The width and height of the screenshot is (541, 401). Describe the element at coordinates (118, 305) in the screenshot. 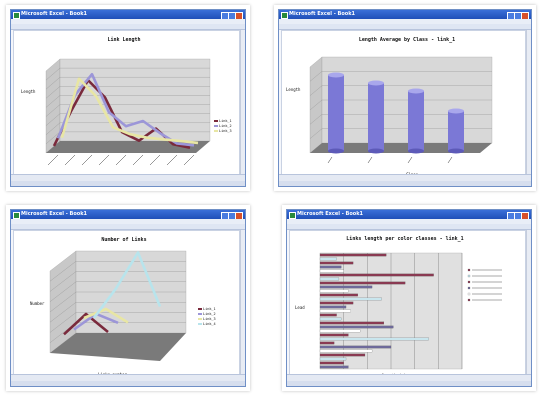

I see `number-of-links-chart` at that location.